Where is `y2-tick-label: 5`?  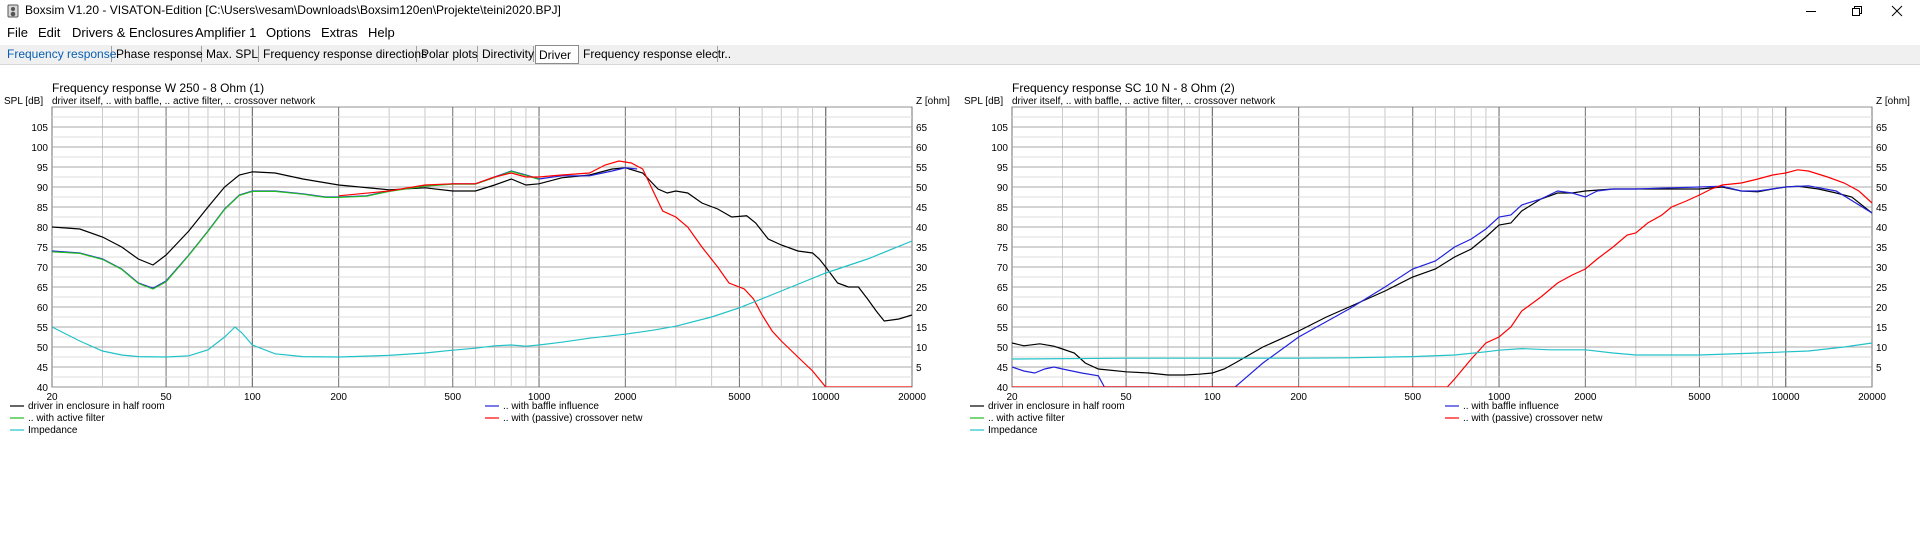 y2-tick-label: 5 is located at coordinates (919, 368).